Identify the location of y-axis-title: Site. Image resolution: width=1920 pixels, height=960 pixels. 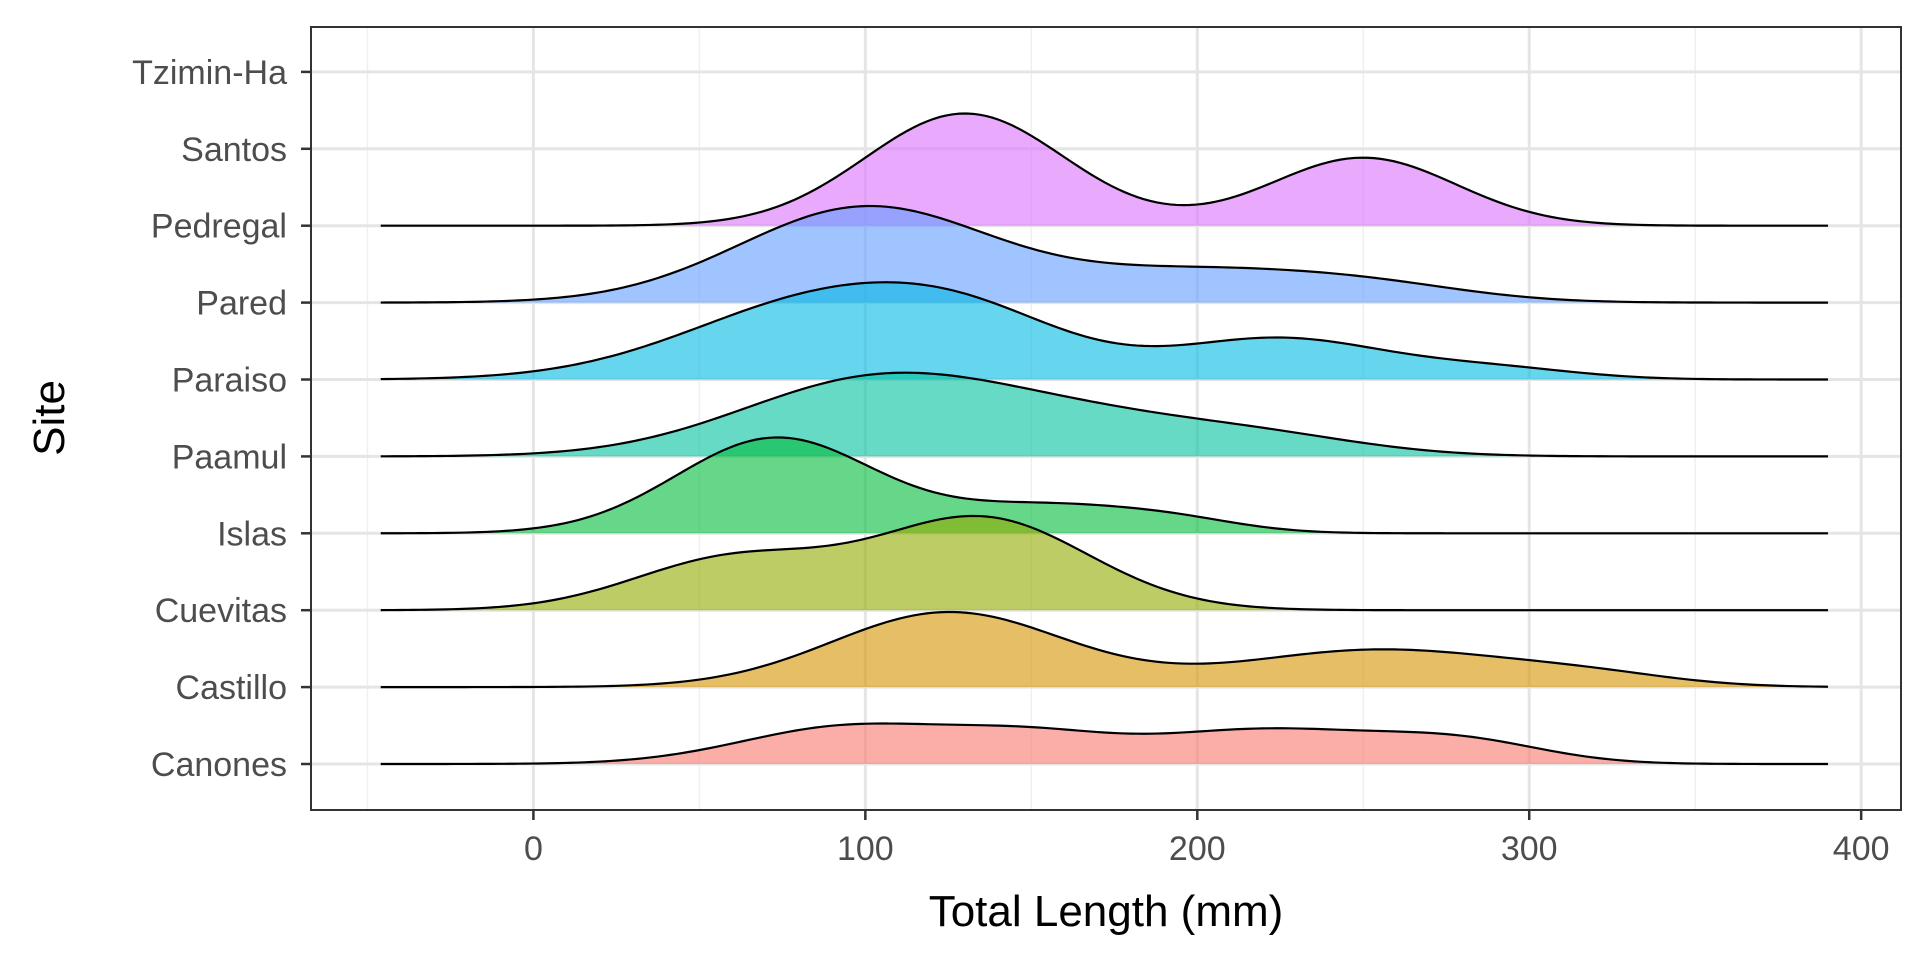
(49, 418).